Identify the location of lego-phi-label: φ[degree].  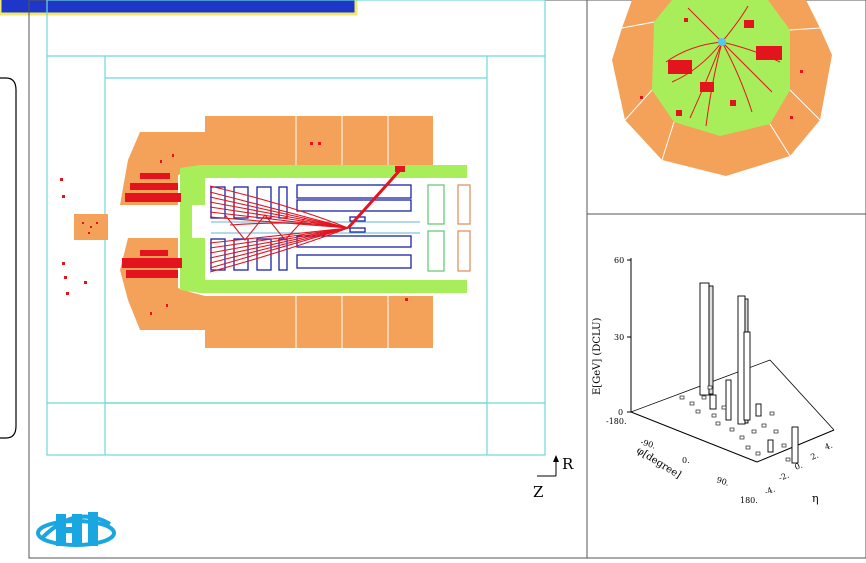
(658, 463).